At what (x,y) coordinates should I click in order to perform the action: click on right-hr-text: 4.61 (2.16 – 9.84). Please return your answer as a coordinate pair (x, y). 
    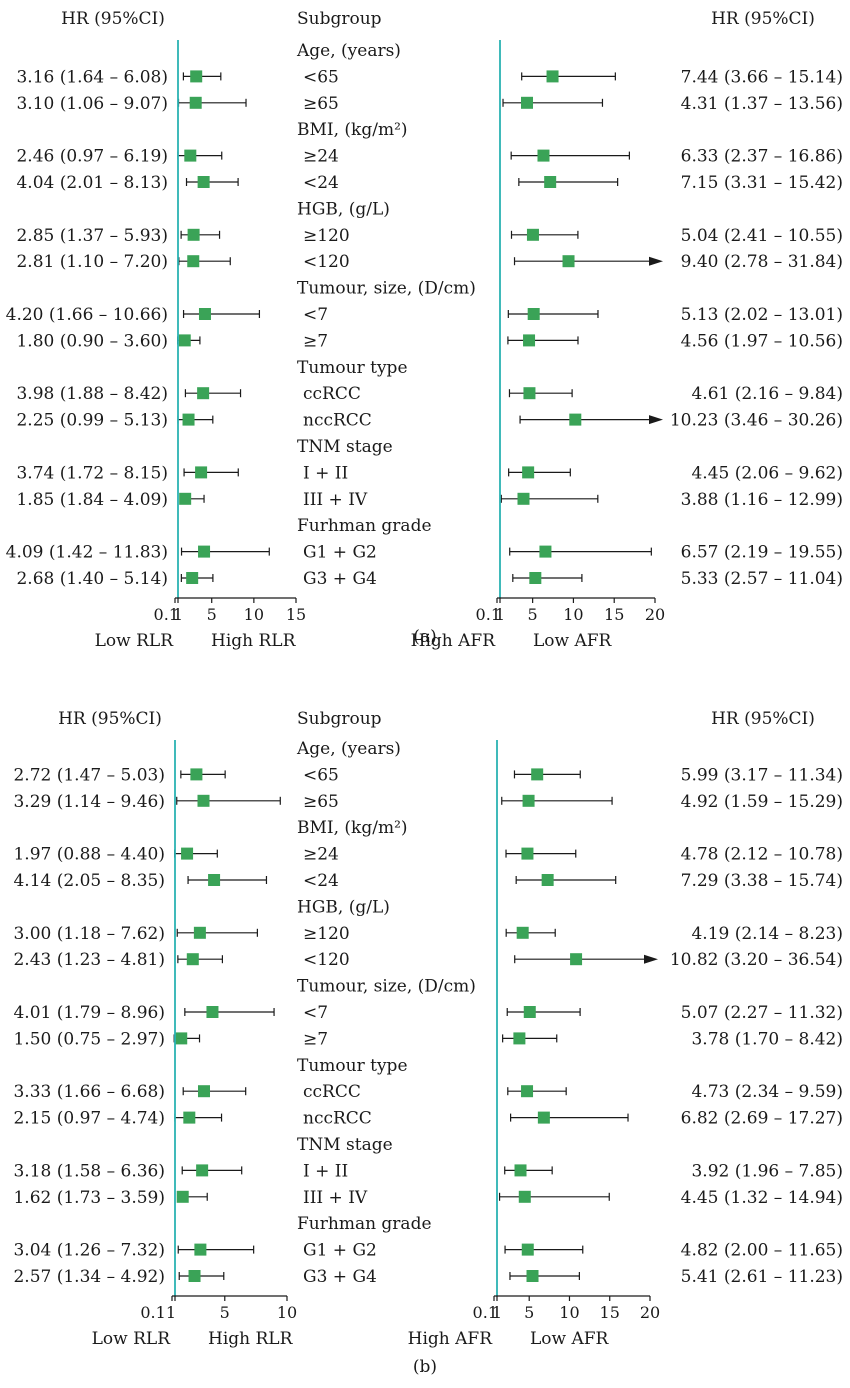
    Looking at the image, I should click on (767, 394).